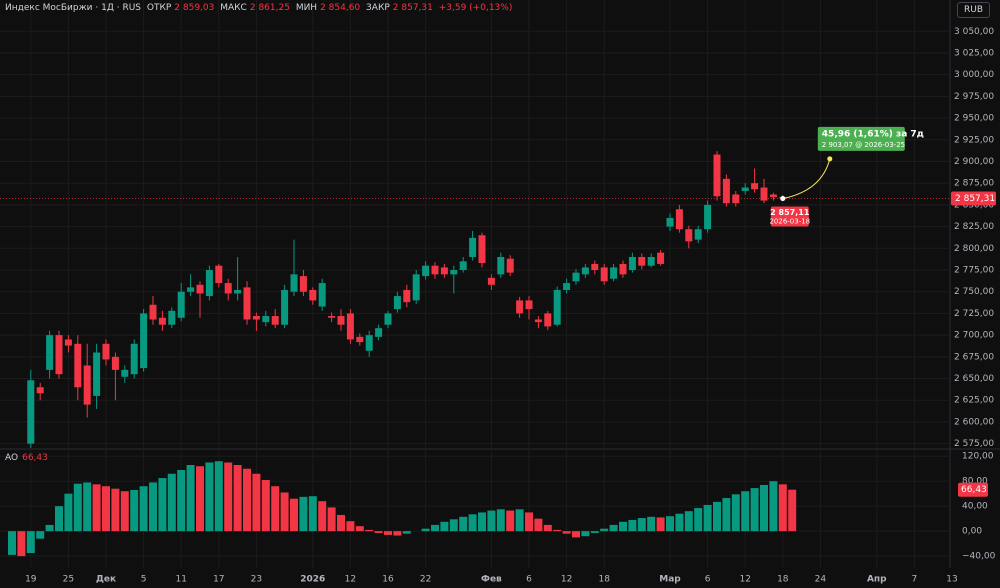  What do you see at coordinates (783, 580) in the screenshot?
I see `x-tick-label: 18` at bounding box center [783, 580].